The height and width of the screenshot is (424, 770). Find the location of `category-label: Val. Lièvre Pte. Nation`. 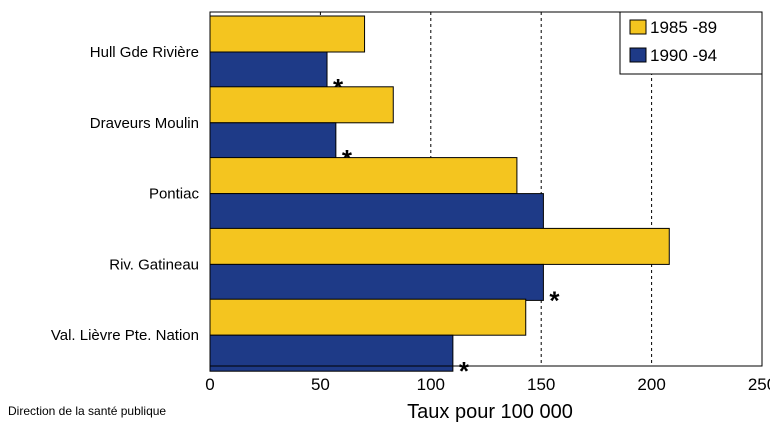

category-label: Val. Lièvre Pte. Nation is located at coordinates (125, 335).